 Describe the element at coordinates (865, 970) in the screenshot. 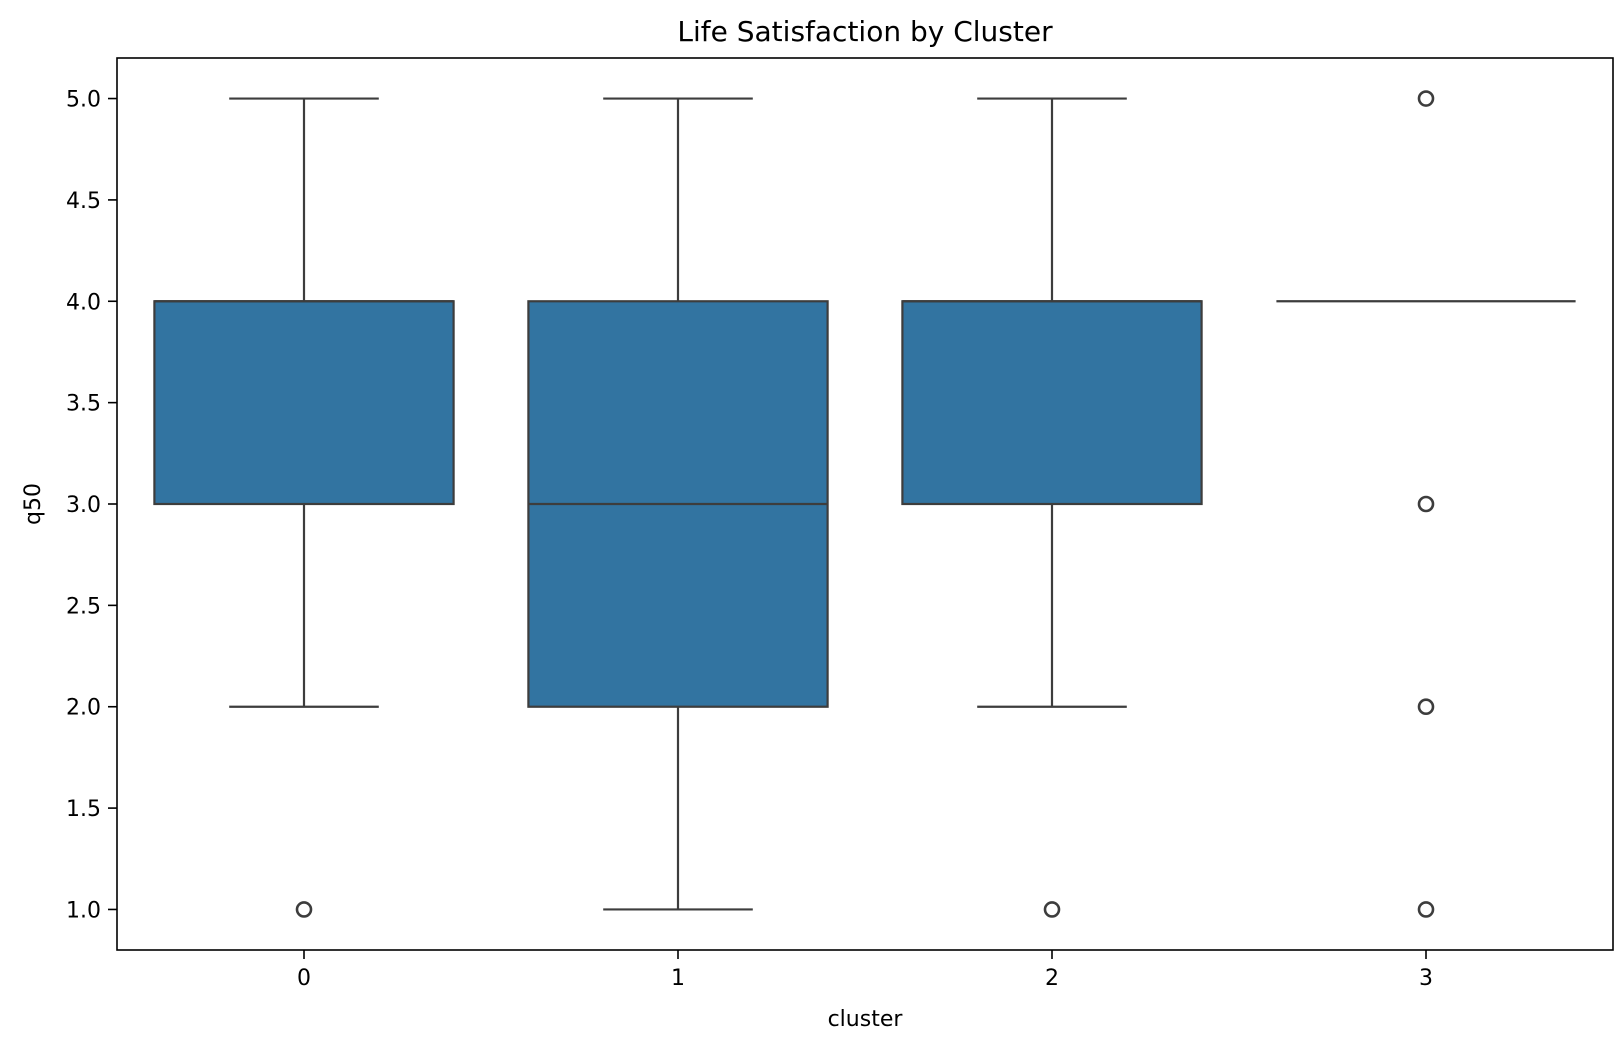

I see `x-axis: 0 1 2 3` at that location.